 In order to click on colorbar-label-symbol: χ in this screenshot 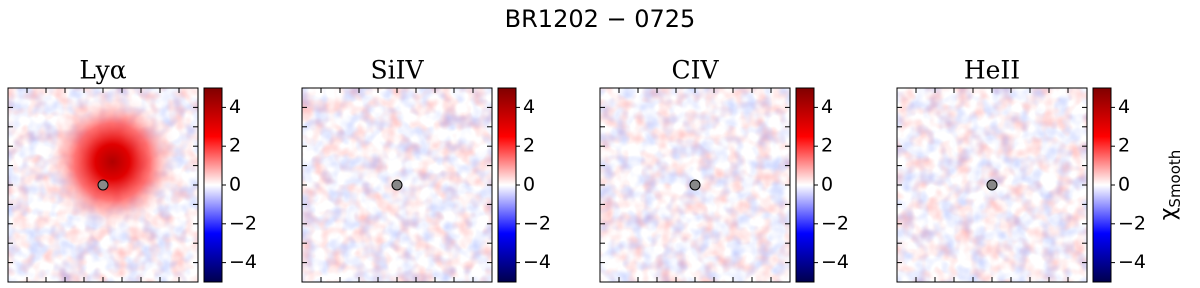, I will do `click(1168, 213)`.